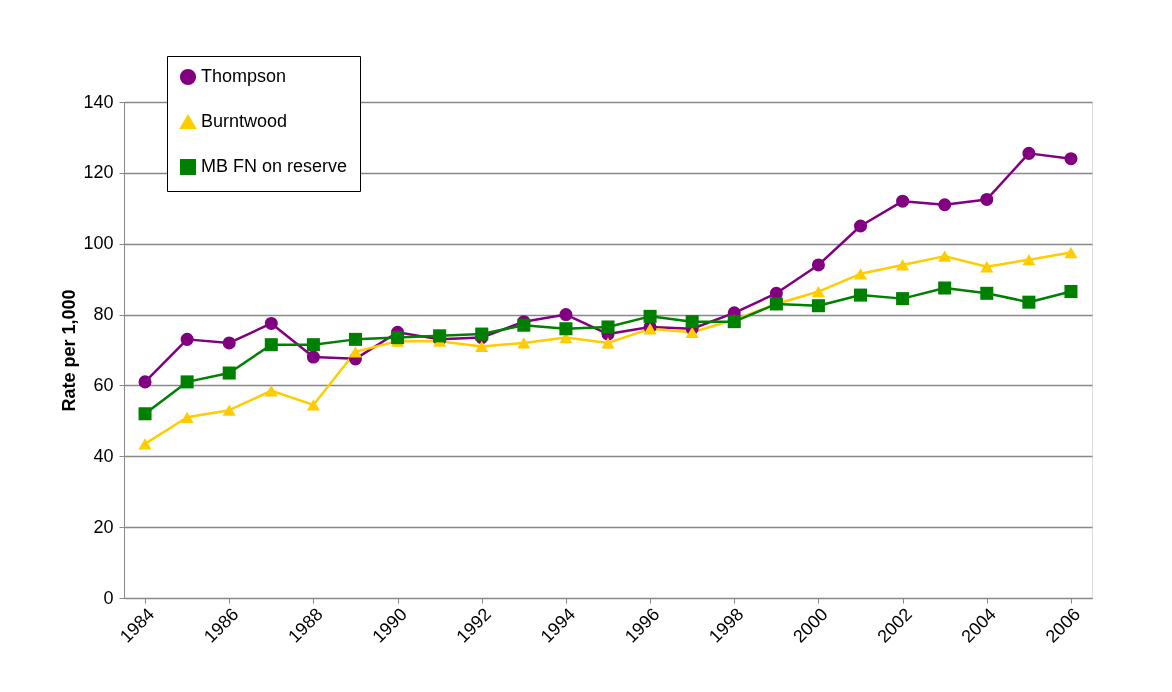  I want to click on legend-label: Burntwood, so click(244, 121).